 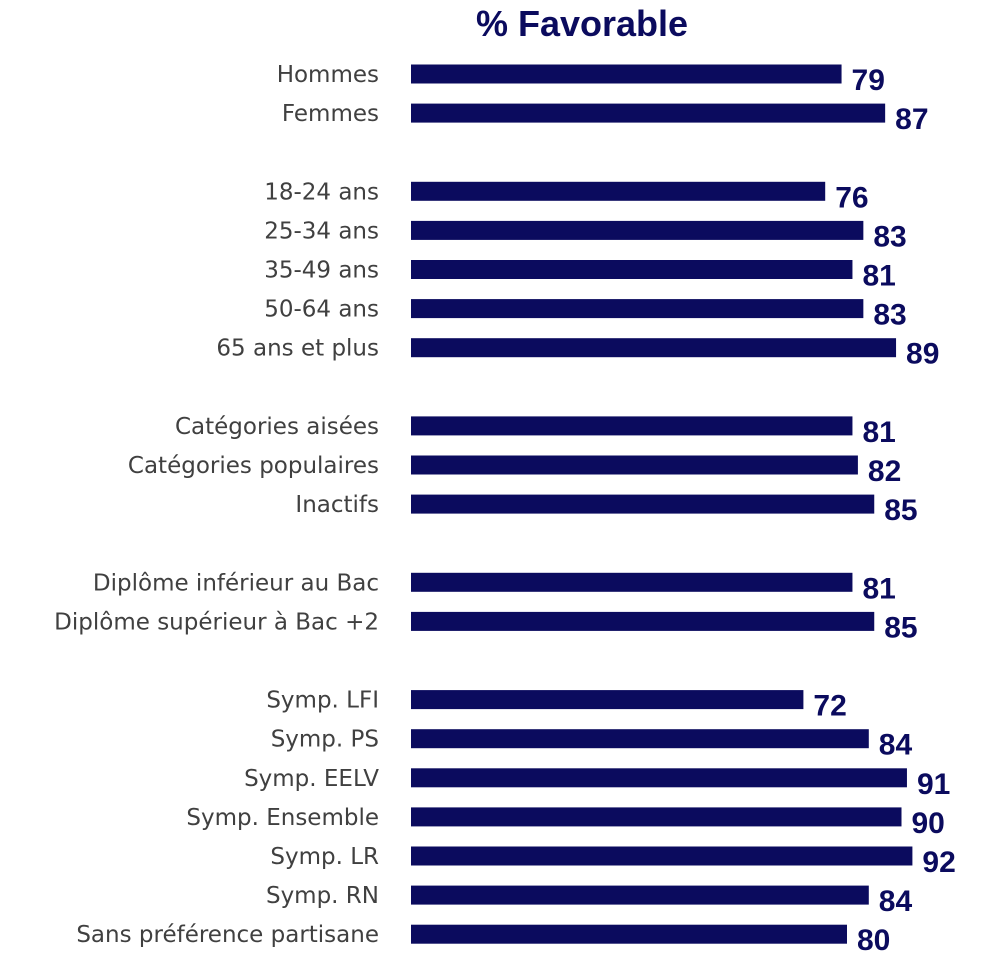 What do you see at coordinates (282, 818) in the screenshot?
I see `category-label: Symp. Ensemble` at bounding box center [282, 818].